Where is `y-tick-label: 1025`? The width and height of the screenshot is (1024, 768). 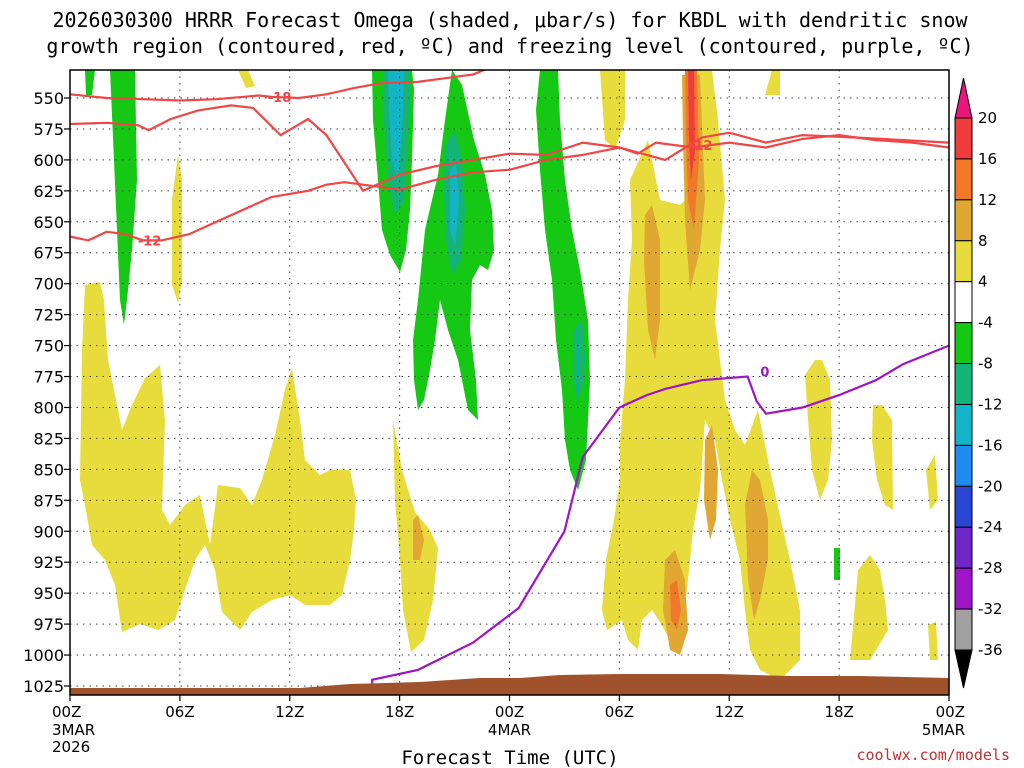 y-tick-label: 1025 is located at coordinates (43, 686).